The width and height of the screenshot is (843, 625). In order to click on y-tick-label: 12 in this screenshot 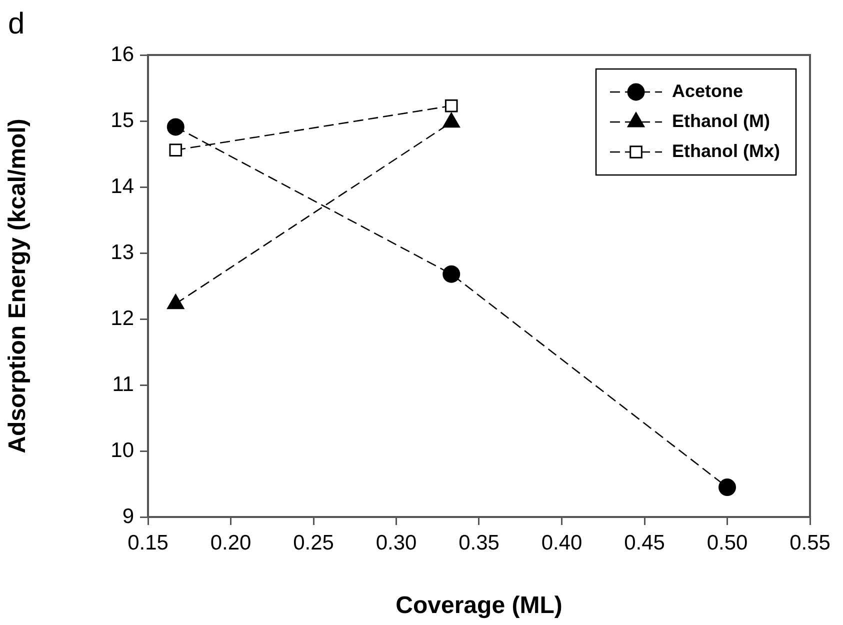, I will do `click(122, 318)`.